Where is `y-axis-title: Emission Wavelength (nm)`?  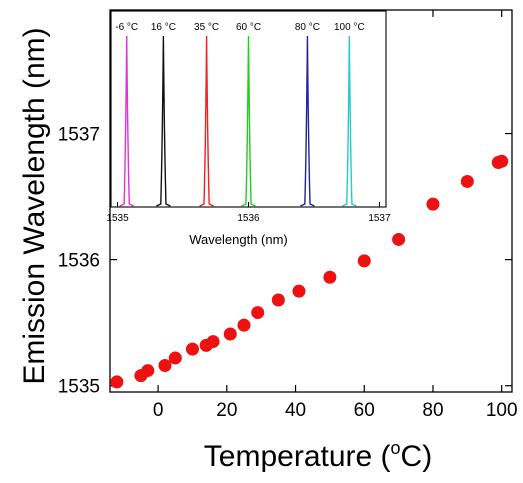
y-axis-title: Emission Wavelength (nm) is located at coordinates (34, 205).